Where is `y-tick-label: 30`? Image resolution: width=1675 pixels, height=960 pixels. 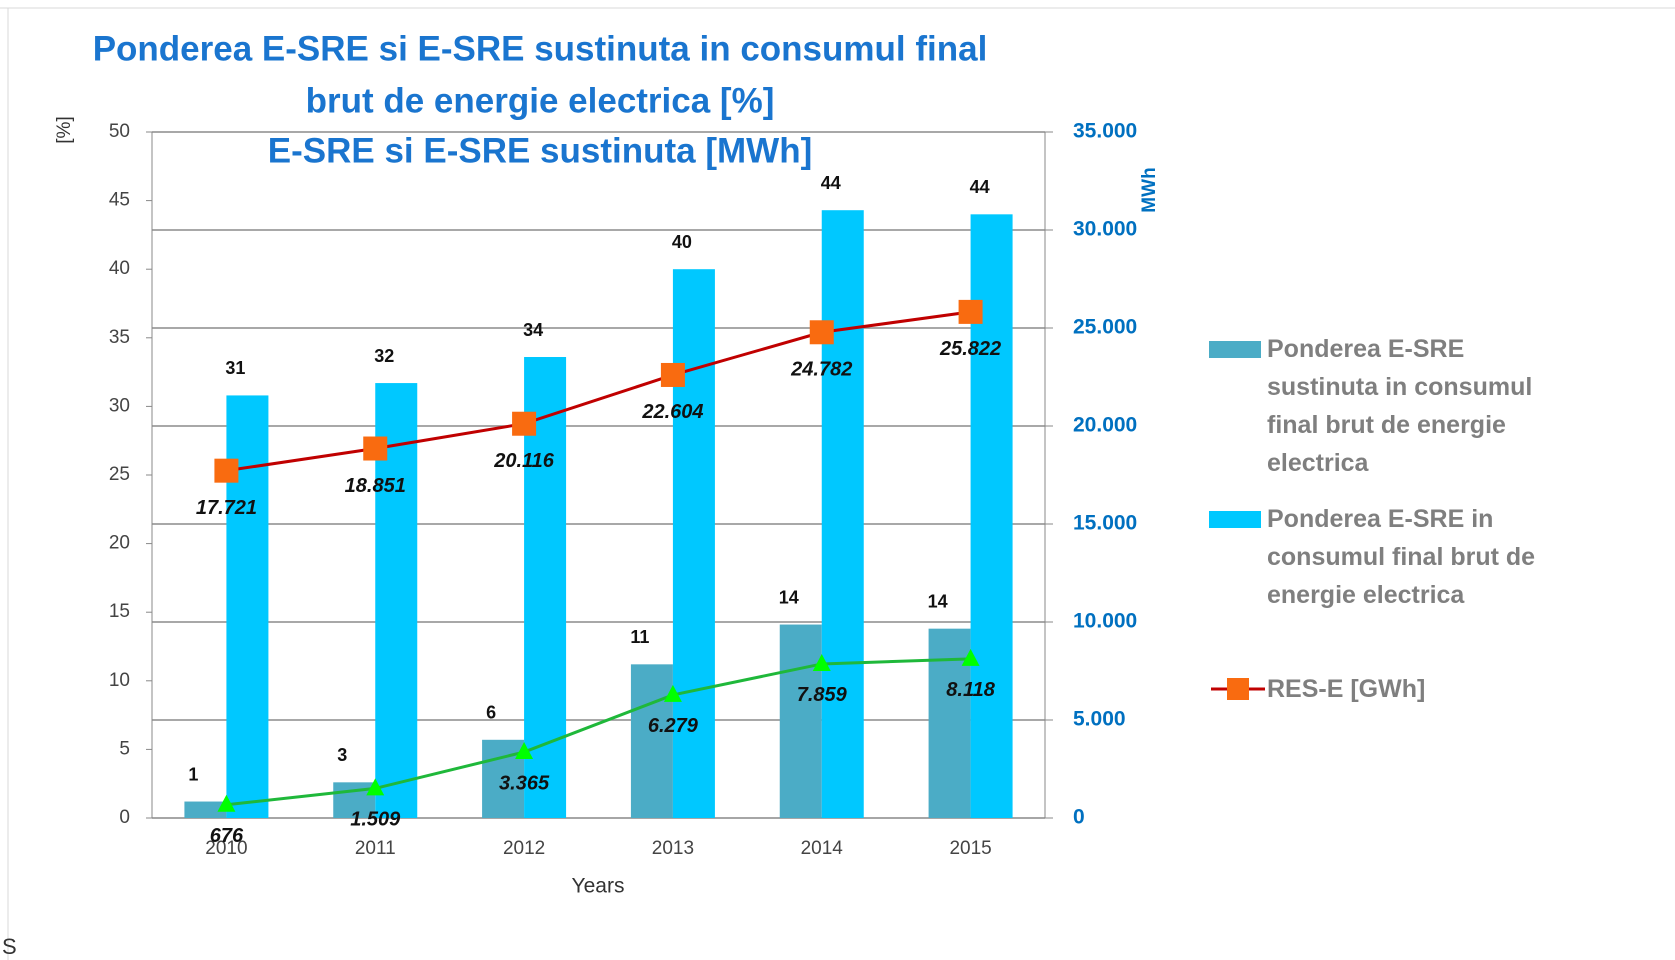
y-tick-label: 30 is located at coordinates (119, 405).